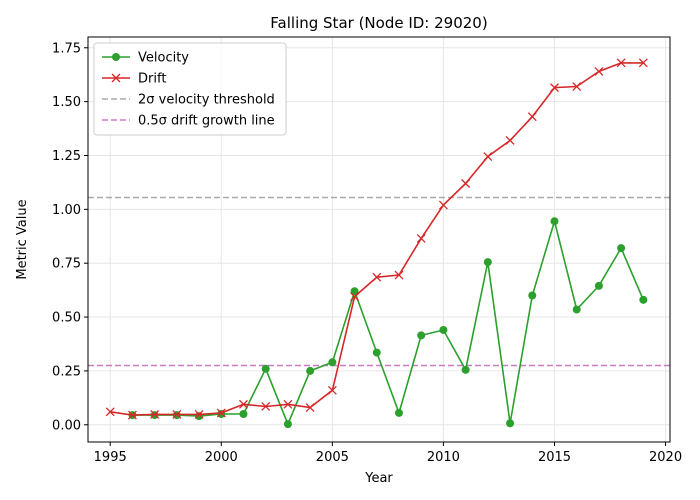  What do you see at coordinates (66, 210) in the screenshot?
I see `y-tick-label: 1.00` at bounding box center [66, 210].